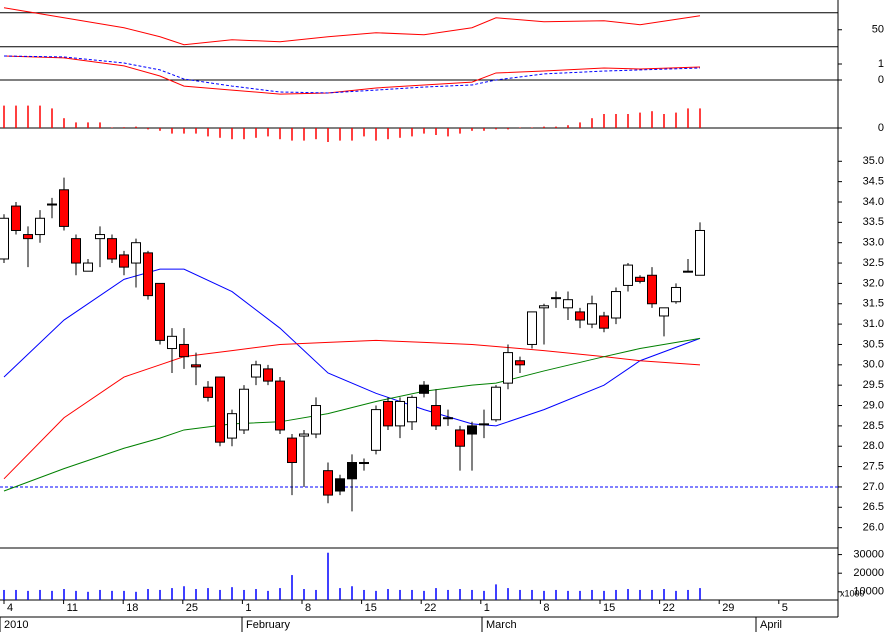  What do you see at coordinates (873, 161) in the screenshot?
I see `y-tick-label: 35.0` at bounding box center [873, 161].